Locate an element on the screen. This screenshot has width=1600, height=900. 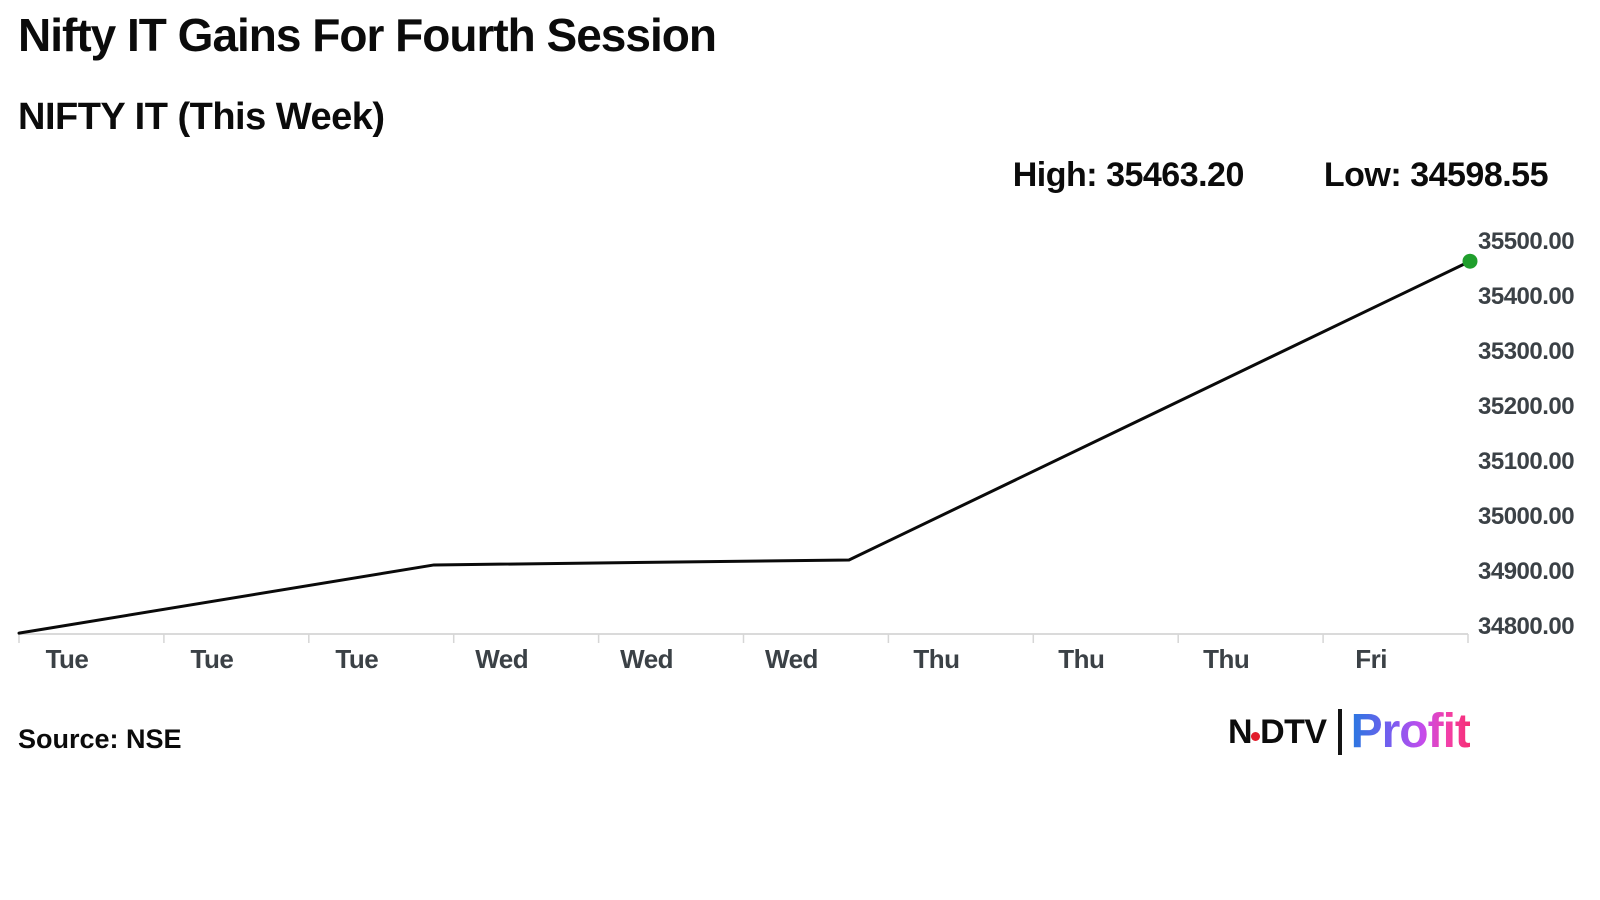
page-title: Nifty IT Gains For Fourth Session is located at coordinates (367, 35).